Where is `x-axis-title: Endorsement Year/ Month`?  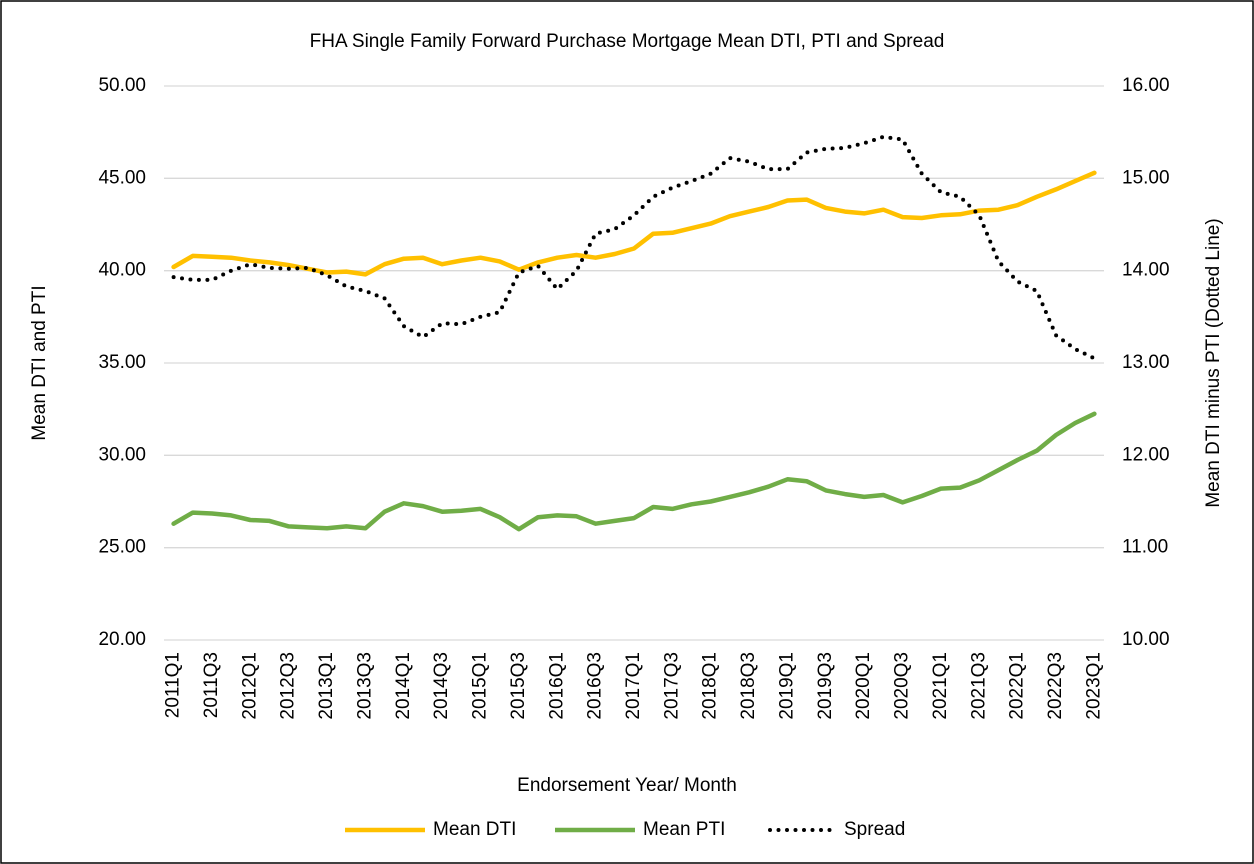
x-axis-title: Endorsement Year/ Month is located at coordinates (627, 785).